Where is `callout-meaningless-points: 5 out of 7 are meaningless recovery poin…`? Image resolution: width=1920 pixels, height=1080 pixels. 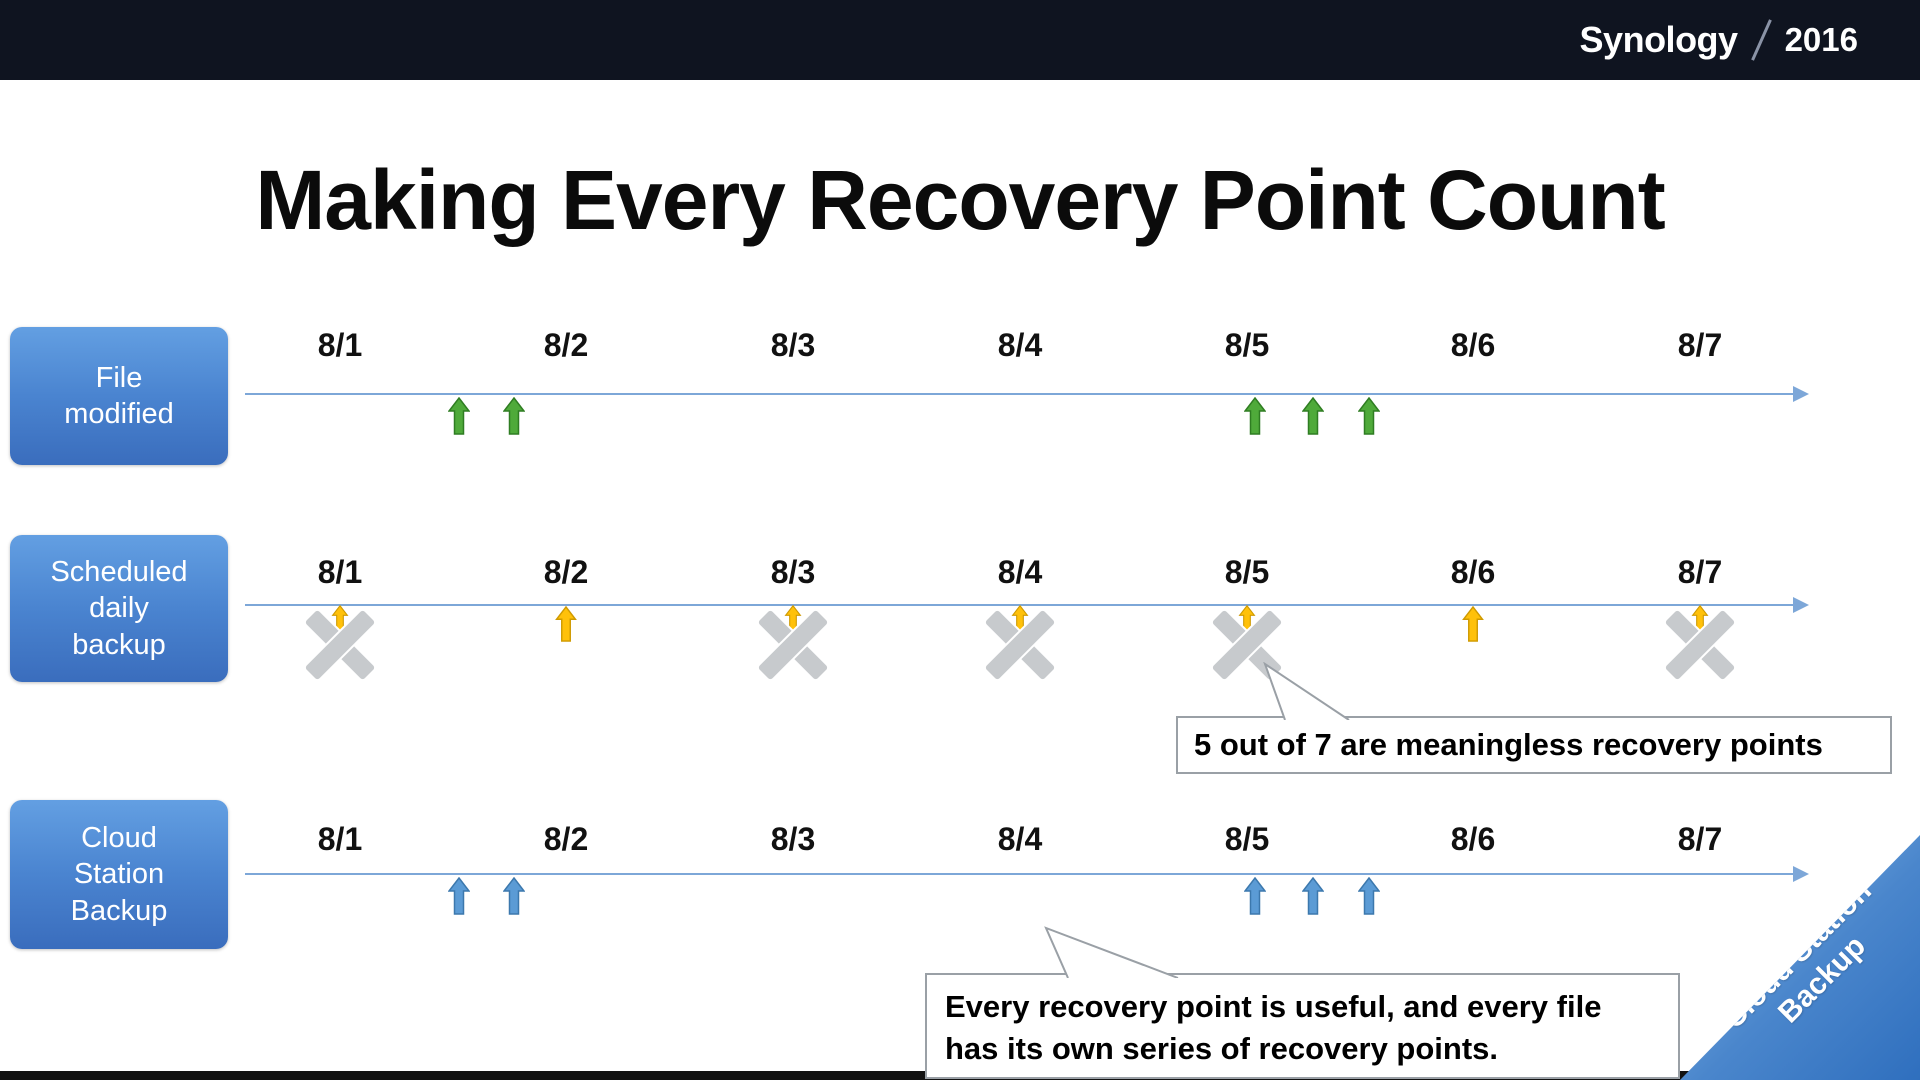 callout-meaningless-points: 5 out of 7 are meaningless recovery poin… is located at coordinates (1534, 745).